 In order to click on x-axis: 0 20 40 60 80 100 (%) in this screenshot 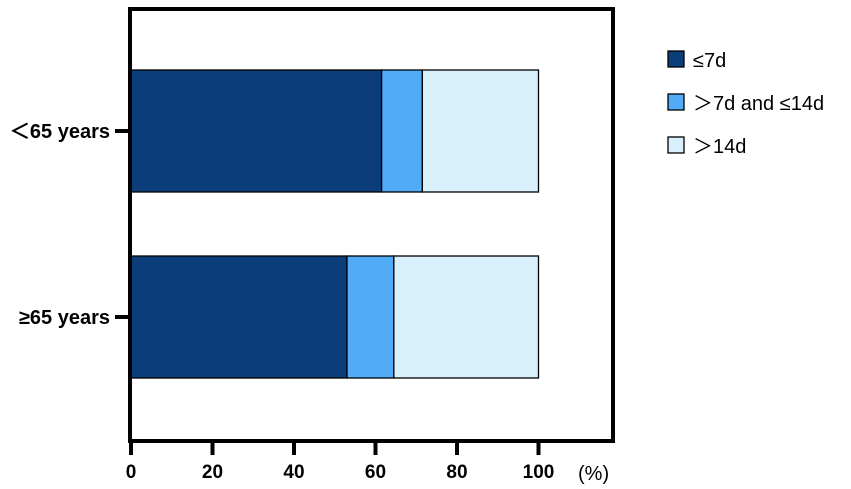, I will do `click(367, 463)`.